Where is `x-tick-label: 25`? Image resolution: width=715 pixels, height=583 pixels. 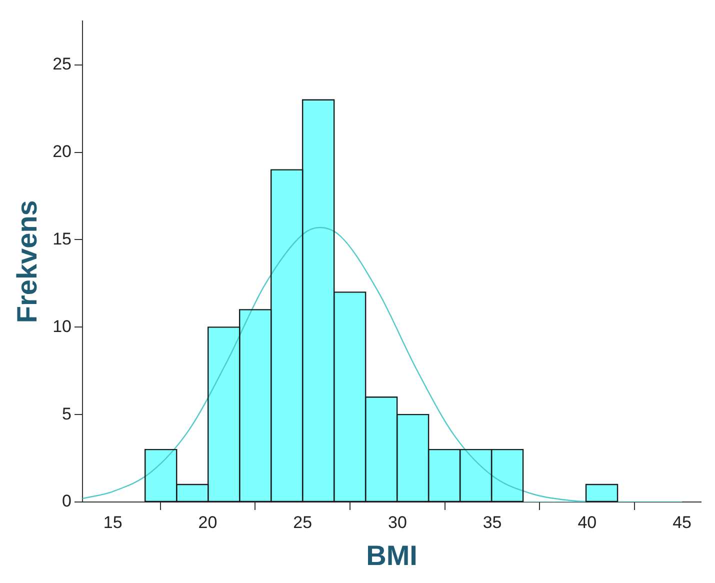
x-tick-label: 25 is located at coordinates (302, 522).